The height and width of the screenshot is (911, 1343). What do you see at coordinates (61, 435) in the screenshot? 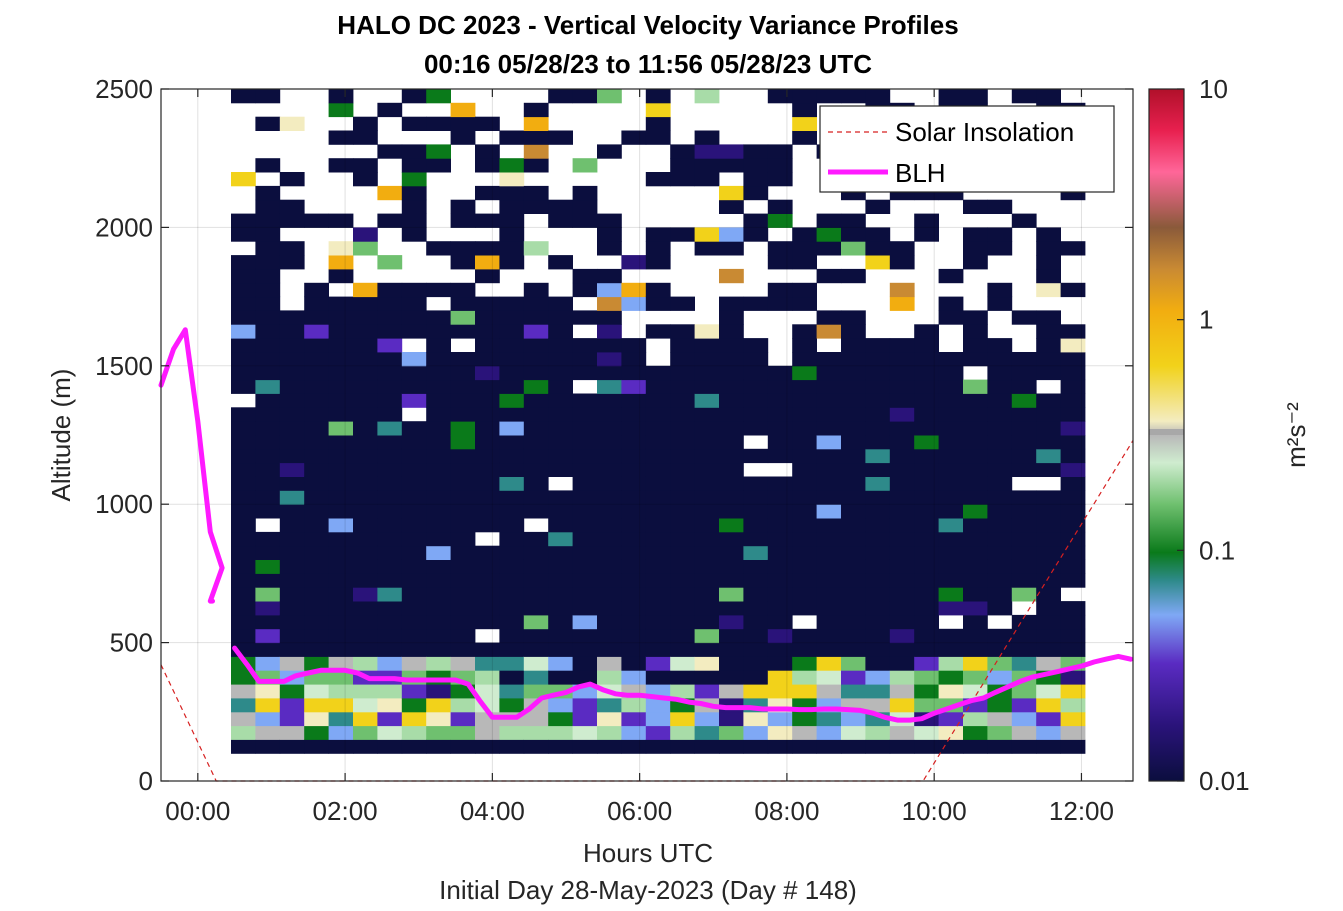
I see `y-axis-label: Altitude (m)` at bounding box center [61, 435].